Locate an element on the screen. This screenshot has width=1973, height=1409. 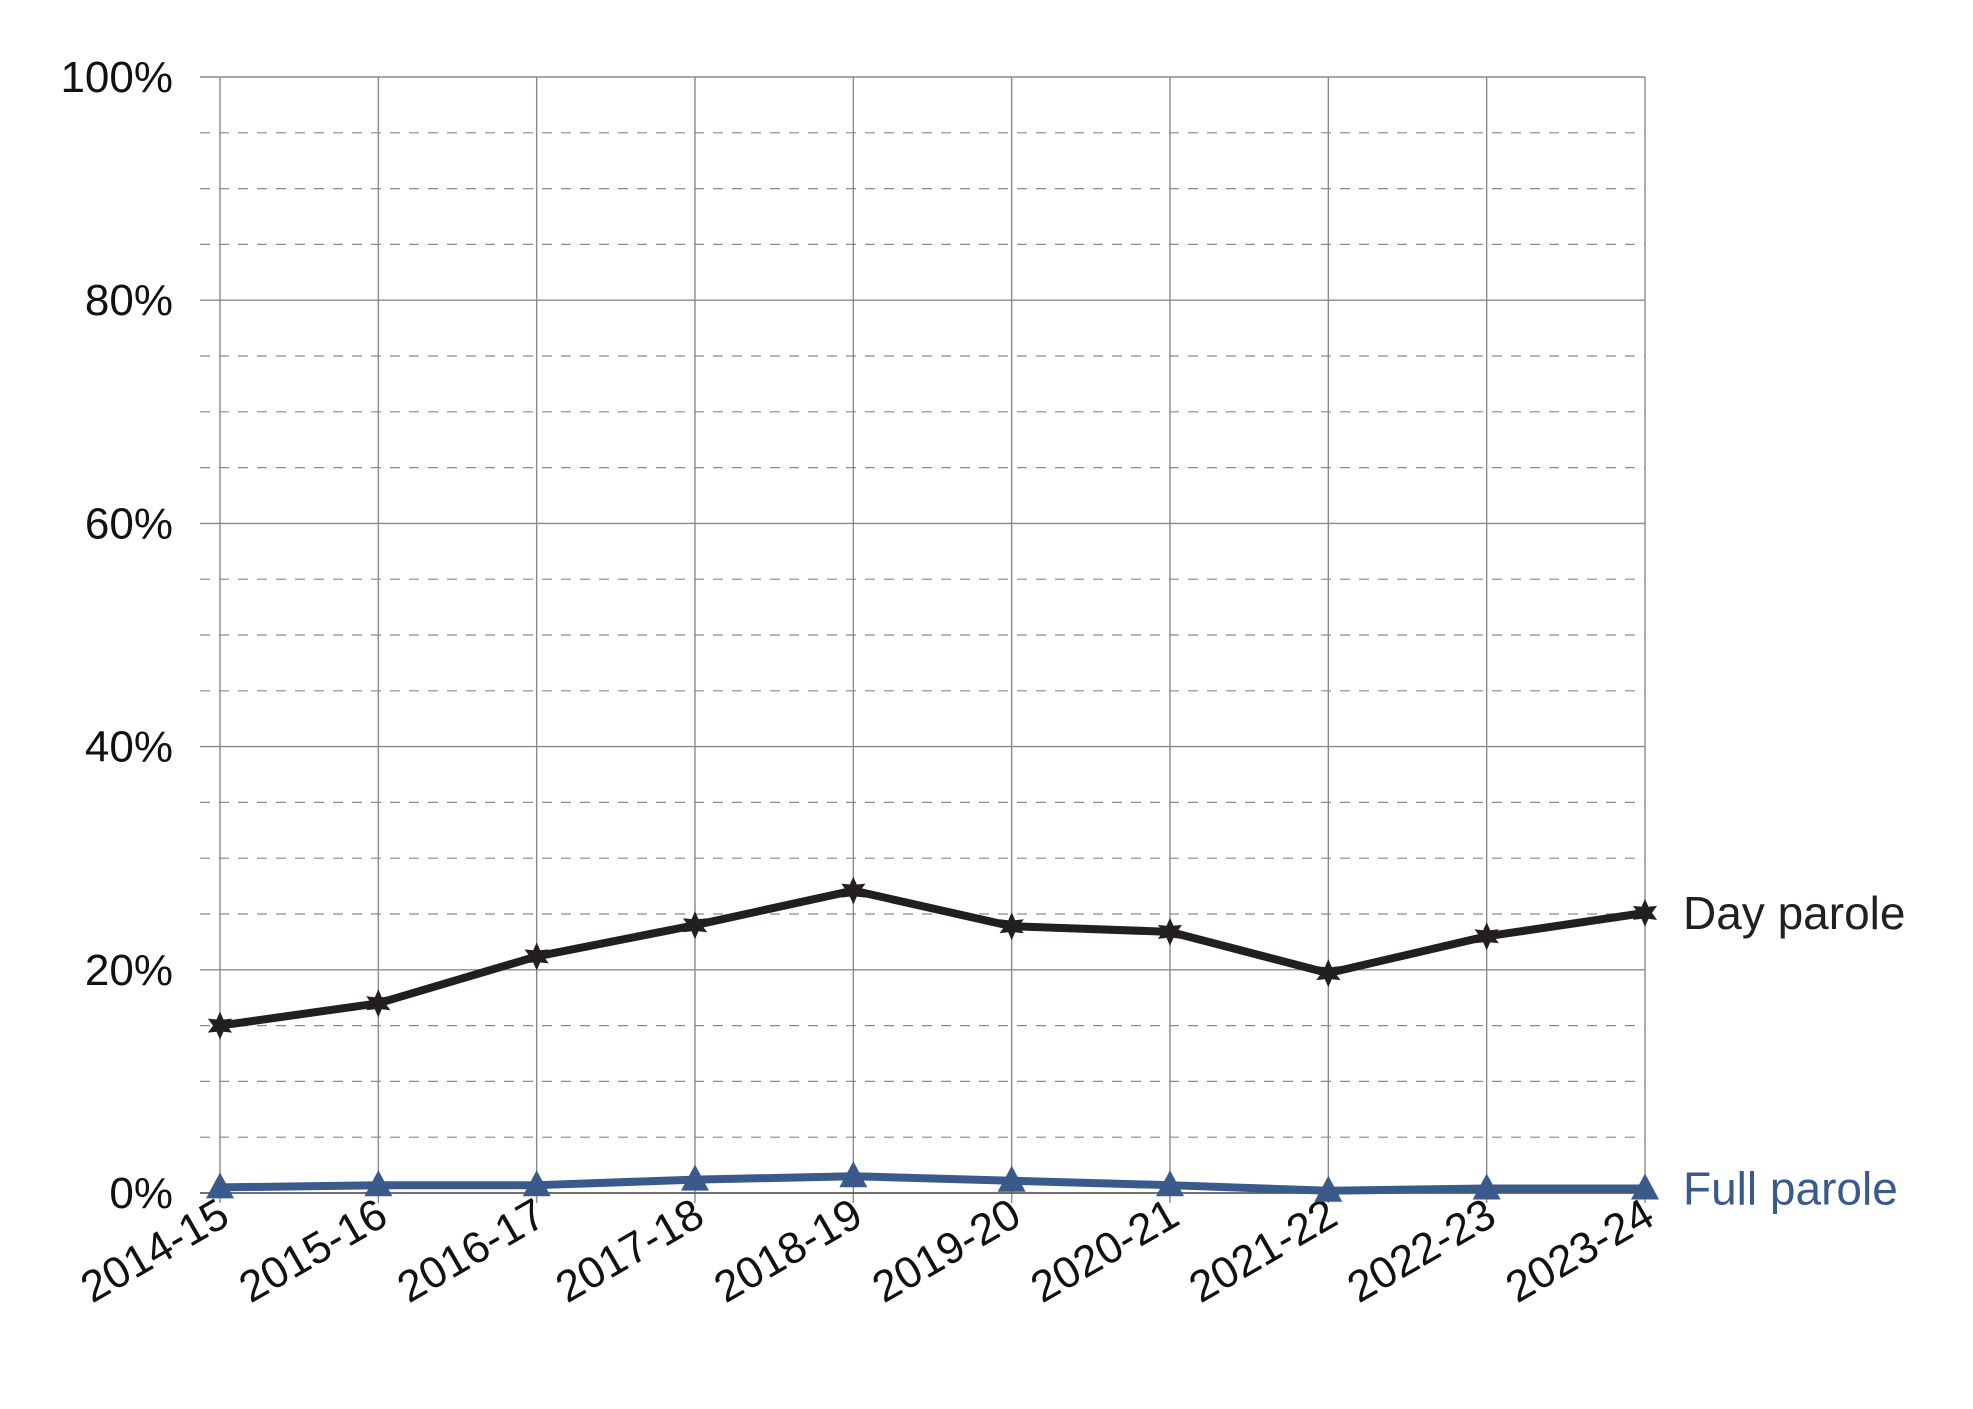
y-axis: 0% 20% 40% 60% 80% 100% is located at coordinates (116, 635).